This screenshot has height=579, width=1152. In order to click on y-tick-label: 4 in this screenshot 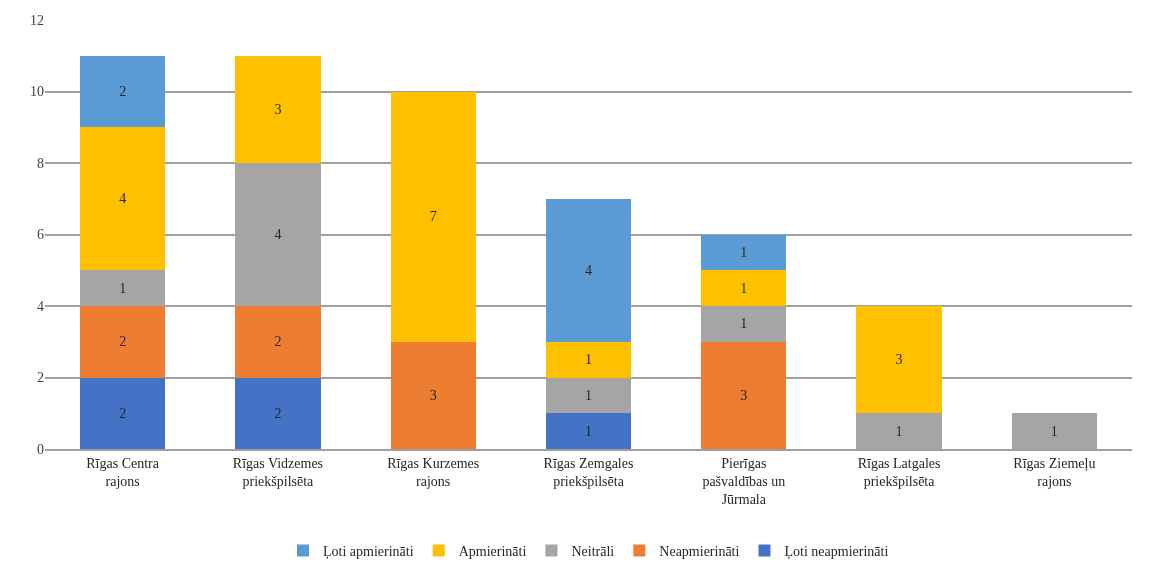, I will do `click(40, 306)`.